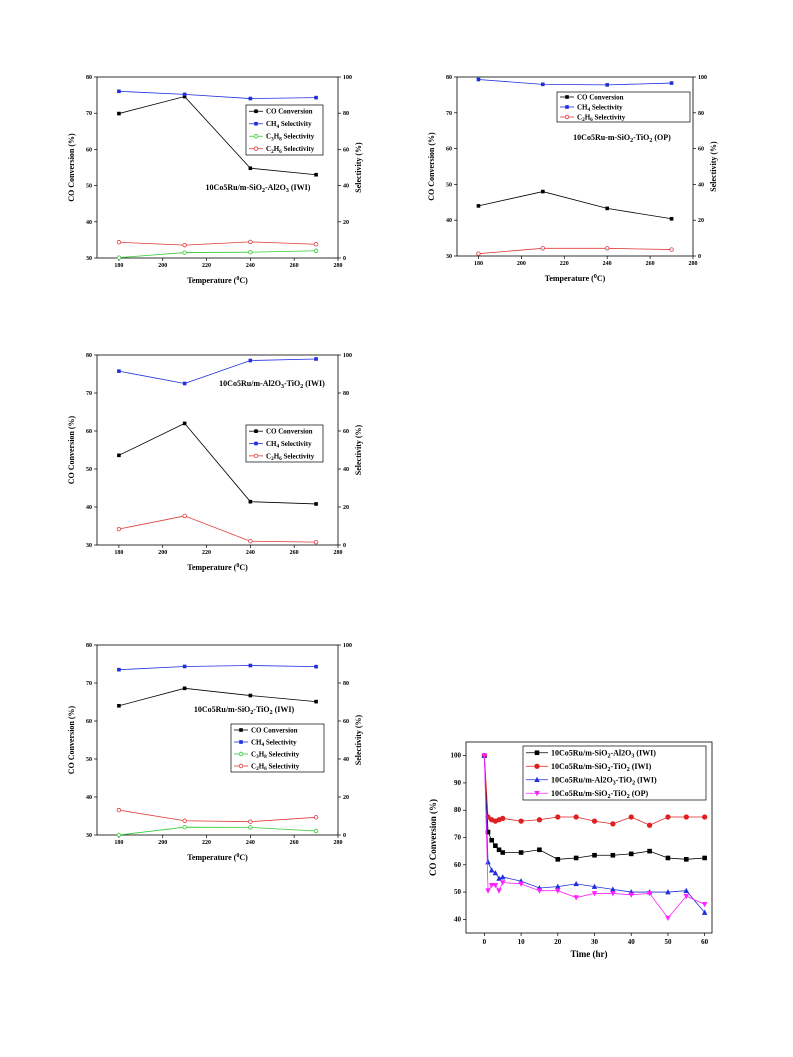  I want to click on x-tick-label: 180, so click(118, 266).